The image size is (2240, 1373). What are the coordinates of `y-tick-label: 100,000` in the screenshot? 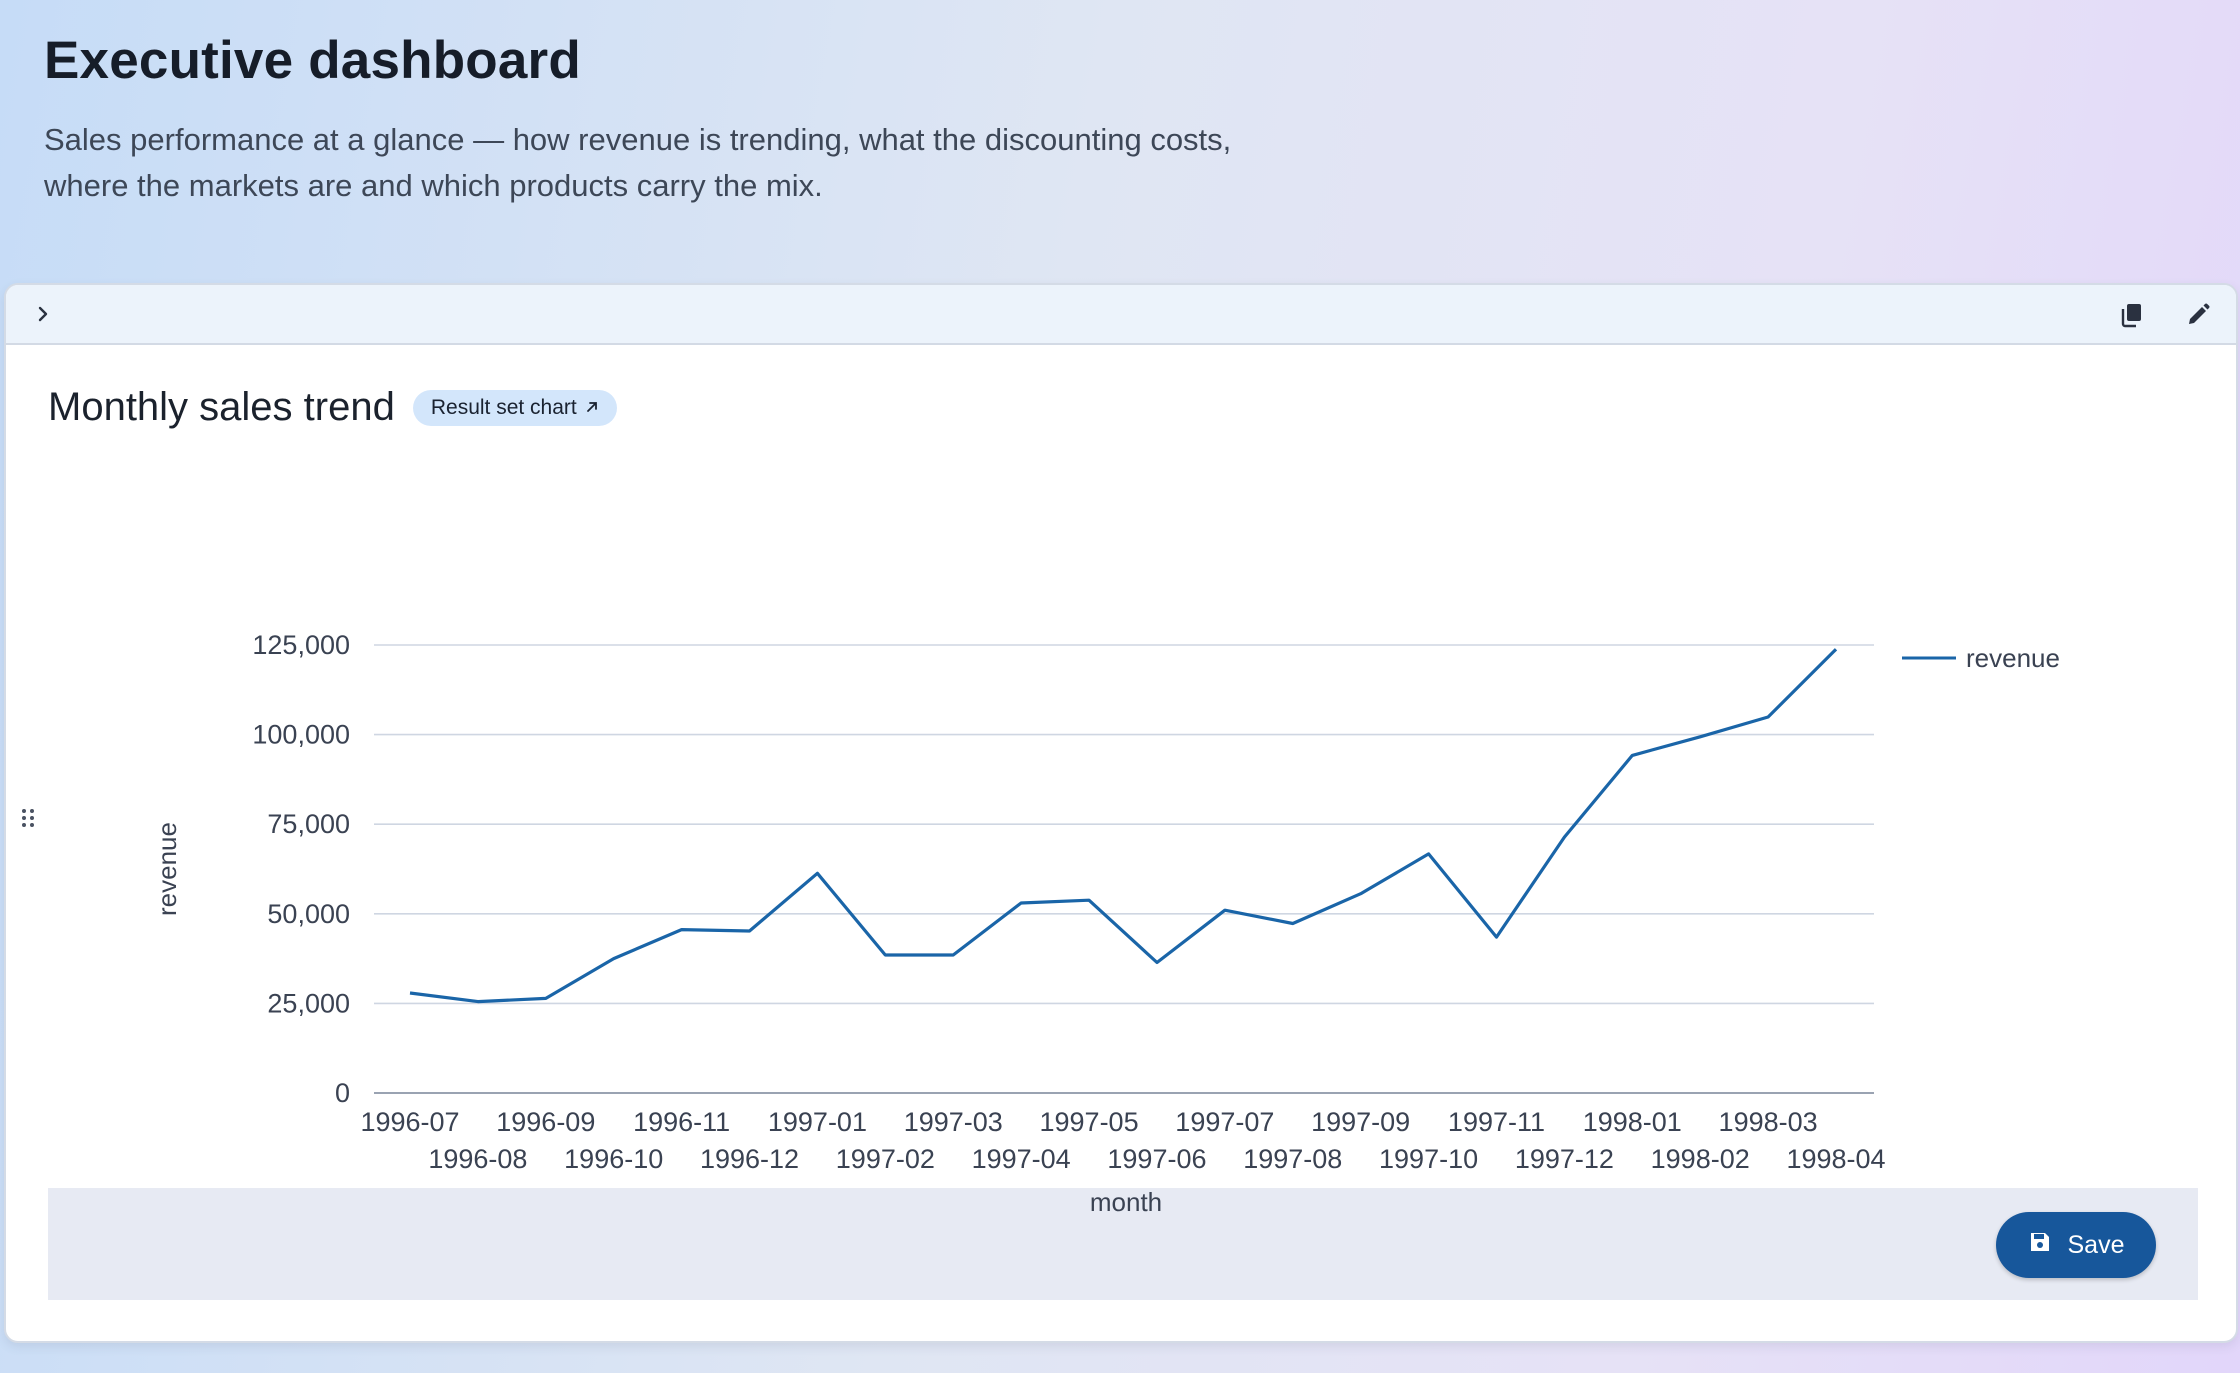 It's located at (301, 735).